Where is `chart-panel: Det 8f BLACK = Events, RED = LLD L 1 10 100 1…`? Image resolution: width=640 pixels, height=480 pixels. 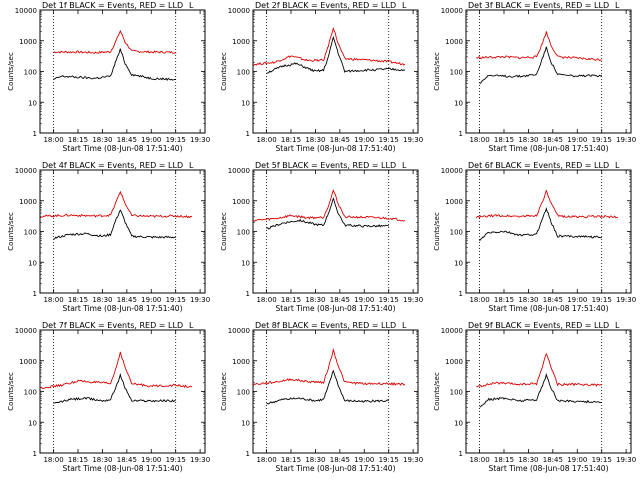 chart-panel: Det 8f BLACK = Events, RED = LLD L 1 10 100 1… is located at coordinates (321, 397).